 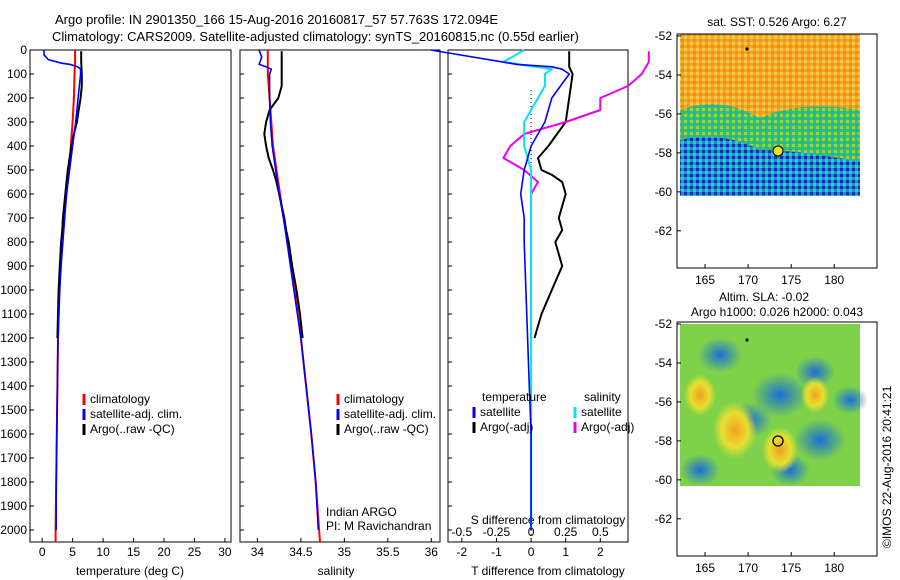 I want to click on sla-dot, so click(x=747, y=340).